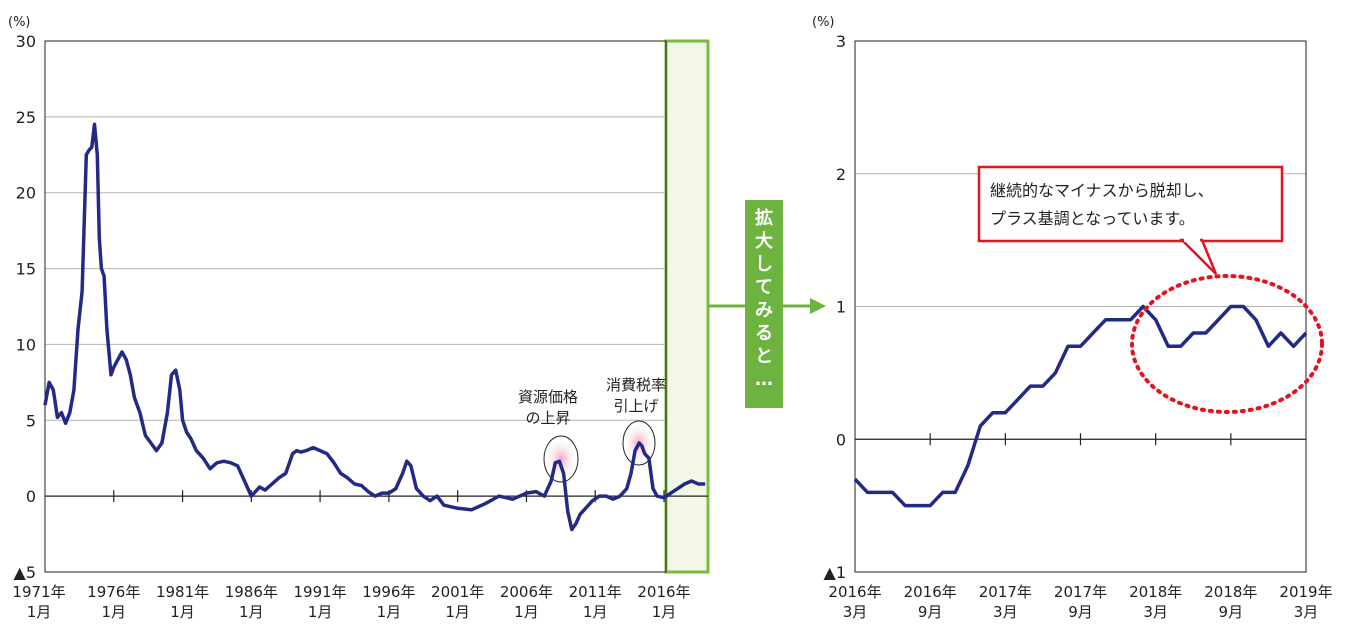 Image resolution: width=1351 pixels, height=628 pixels. Describe the element at coordinates (526, 592) in the screenshot. I see `left-x-tick-label: 2006年` at that location.